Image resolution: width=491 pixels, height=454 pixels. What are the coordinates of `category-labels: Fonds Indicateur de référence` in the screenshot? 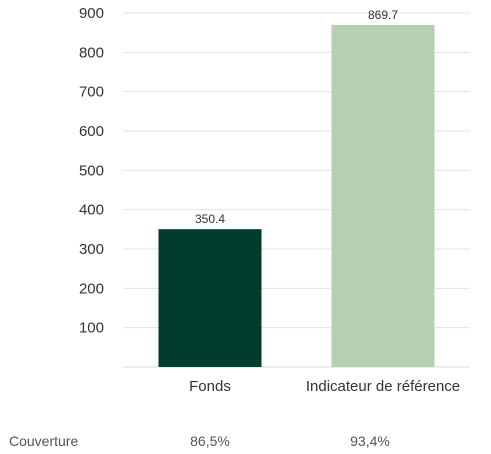 It's located at (324, 386).